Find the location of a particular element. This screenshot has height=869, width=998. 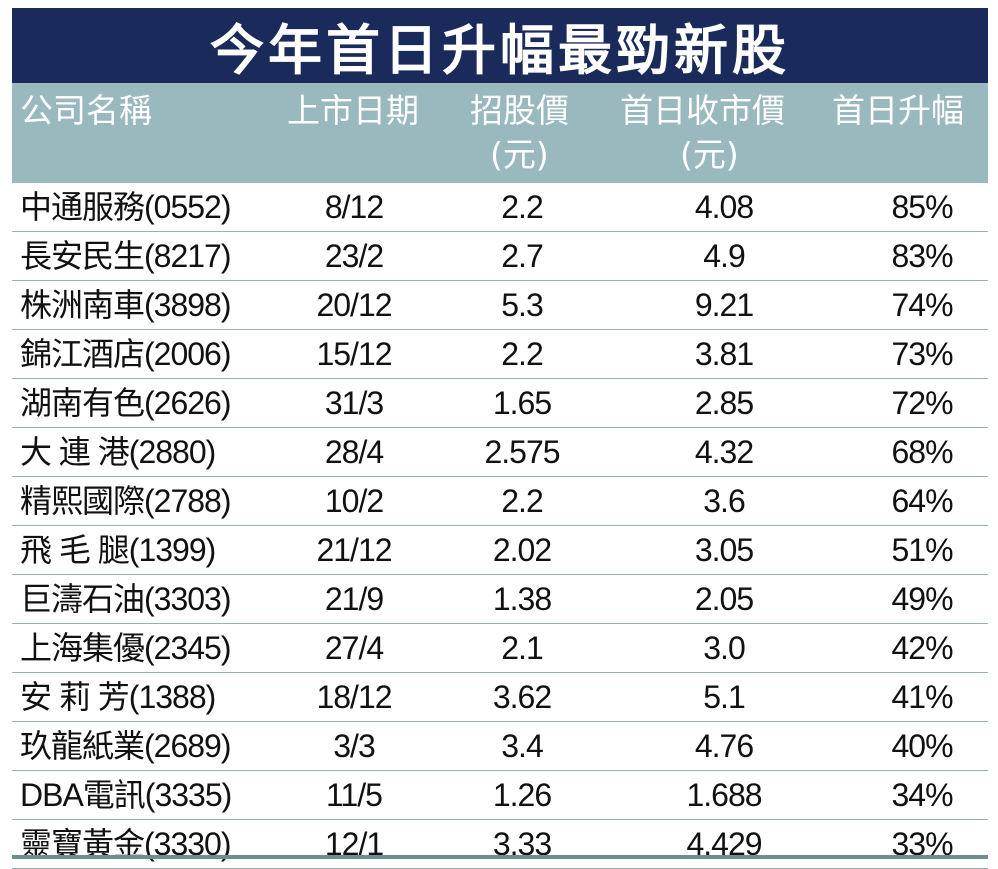

first-close-cell: 5.1 is located at coordinates (724, 697).